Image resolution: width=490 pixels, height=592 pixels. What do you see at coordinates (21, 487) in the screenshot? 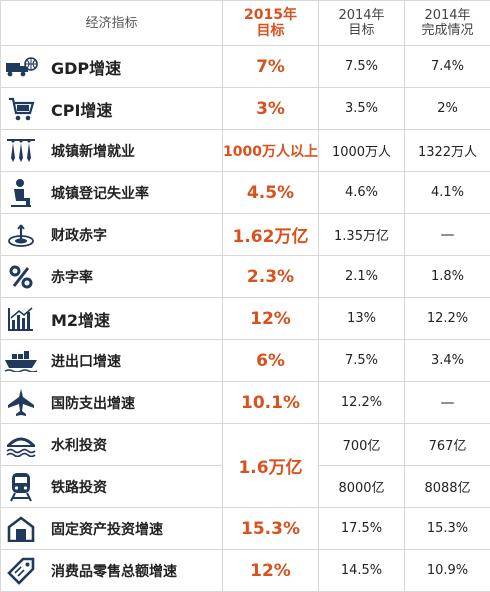
I see `train-icon` at bounding box center [21, 487].